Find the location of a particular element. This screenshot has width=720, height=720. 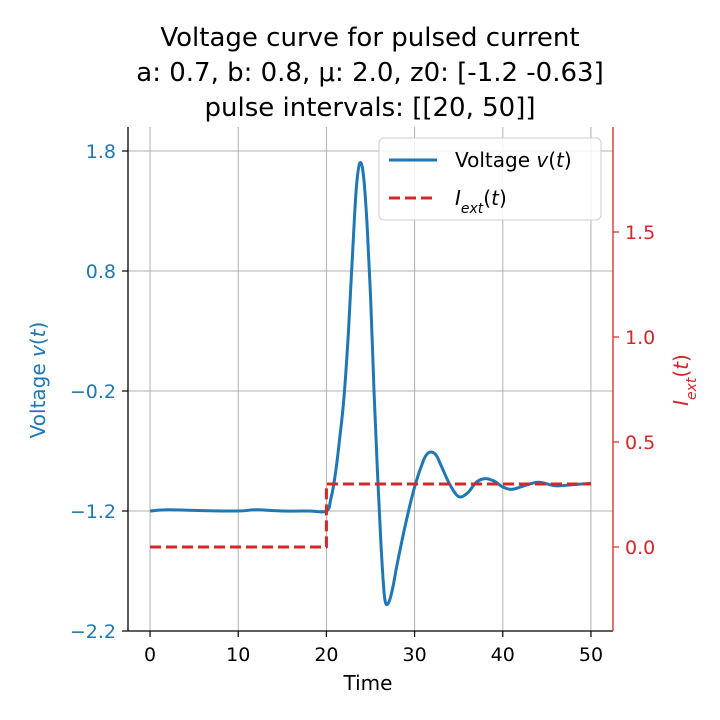

y-right-tick-label-1: 0.5 is located at coordinates (640, 443).